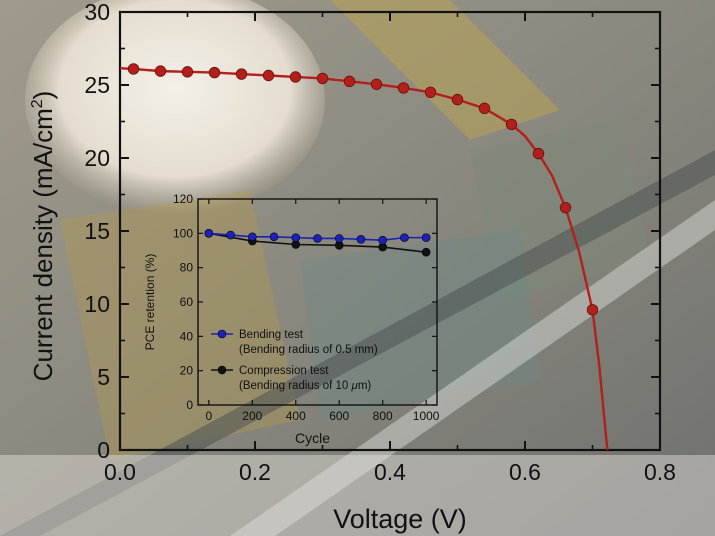 This screenshot has width=715, height=536. Describe the element at coordinates (308, 350) in the screenshot. I see `legend-sublabel: (Bending radius of 0.5 mm)` at that location.